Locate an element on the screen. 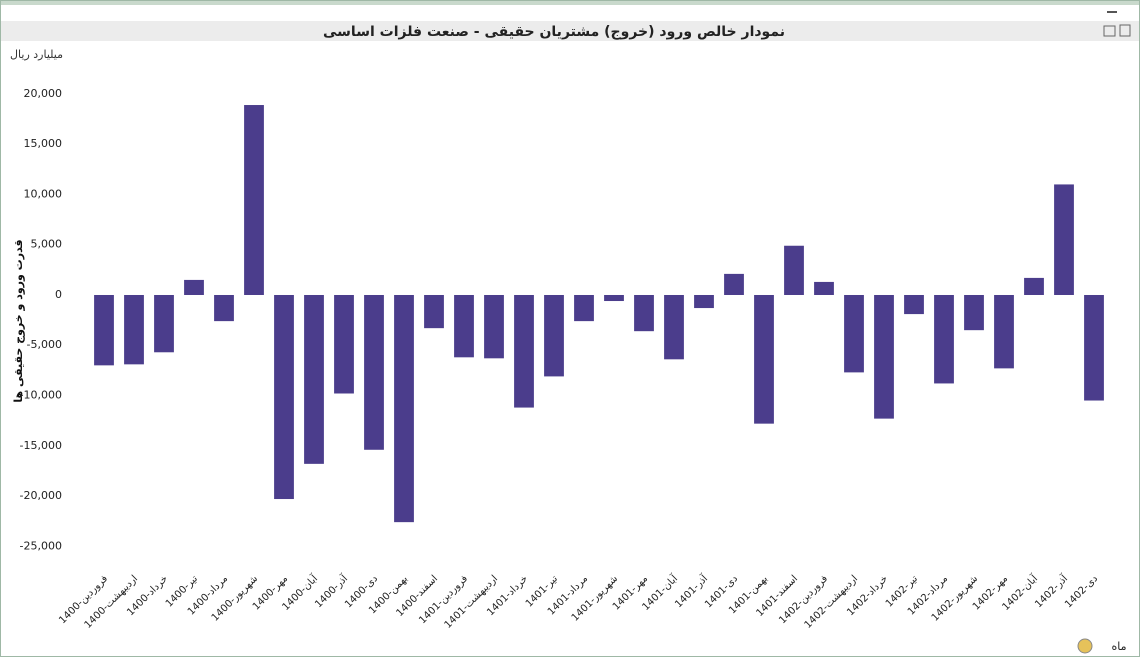 This screenshot has height=657, width=1140. x-tick-label: 1401-اردیبهشت is located at coordinates (471, 601).